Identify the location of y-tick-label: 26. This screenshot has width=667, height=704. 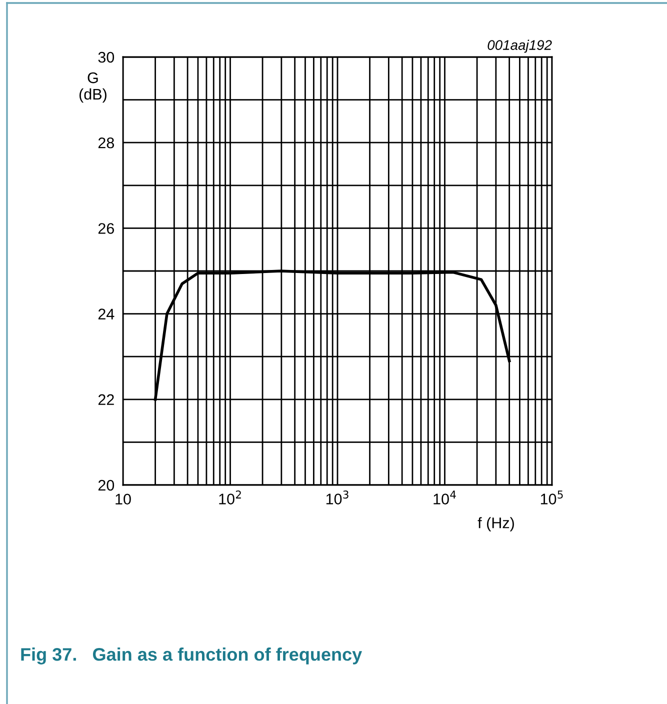
(106, 228).